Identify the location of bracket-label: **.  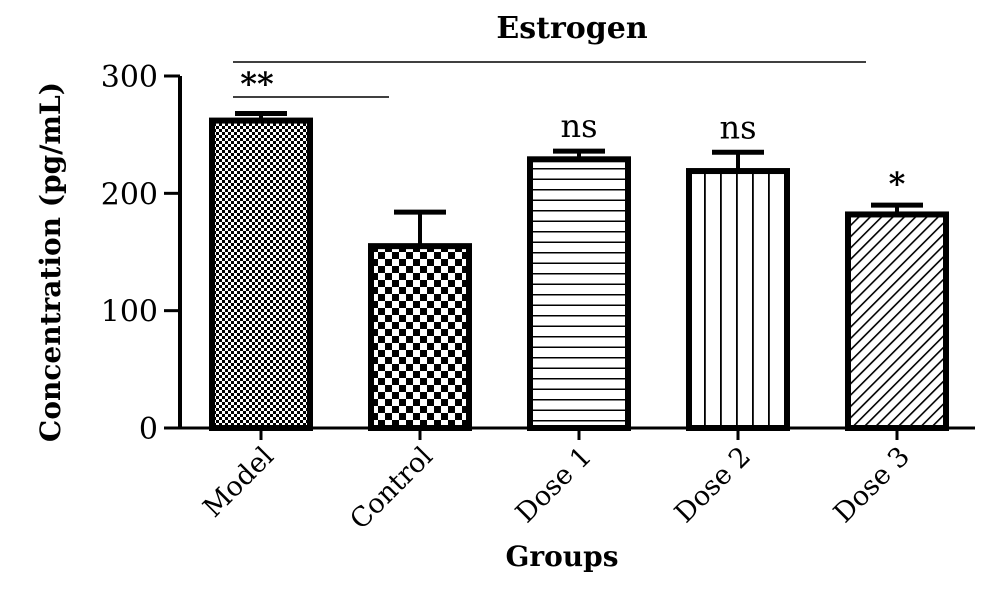
(257, 84).